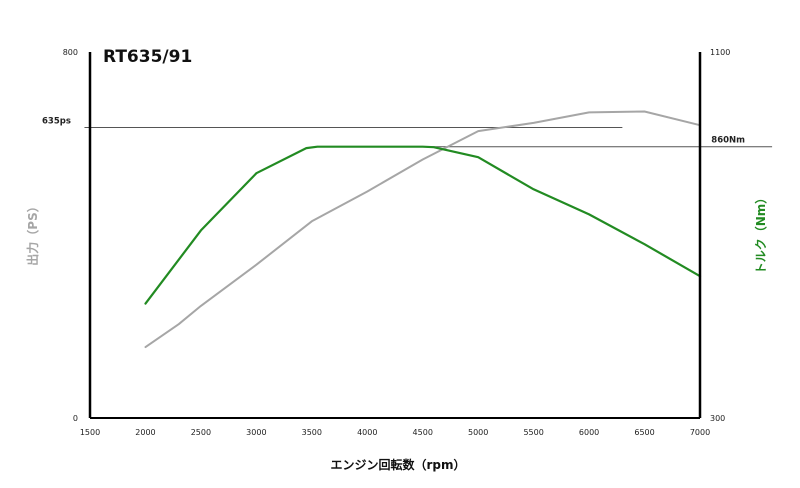  What do you see at coordinates (423, 432) in the screenshot?
I see `x-tick-label: 4500` at bounding box center [423, 432].